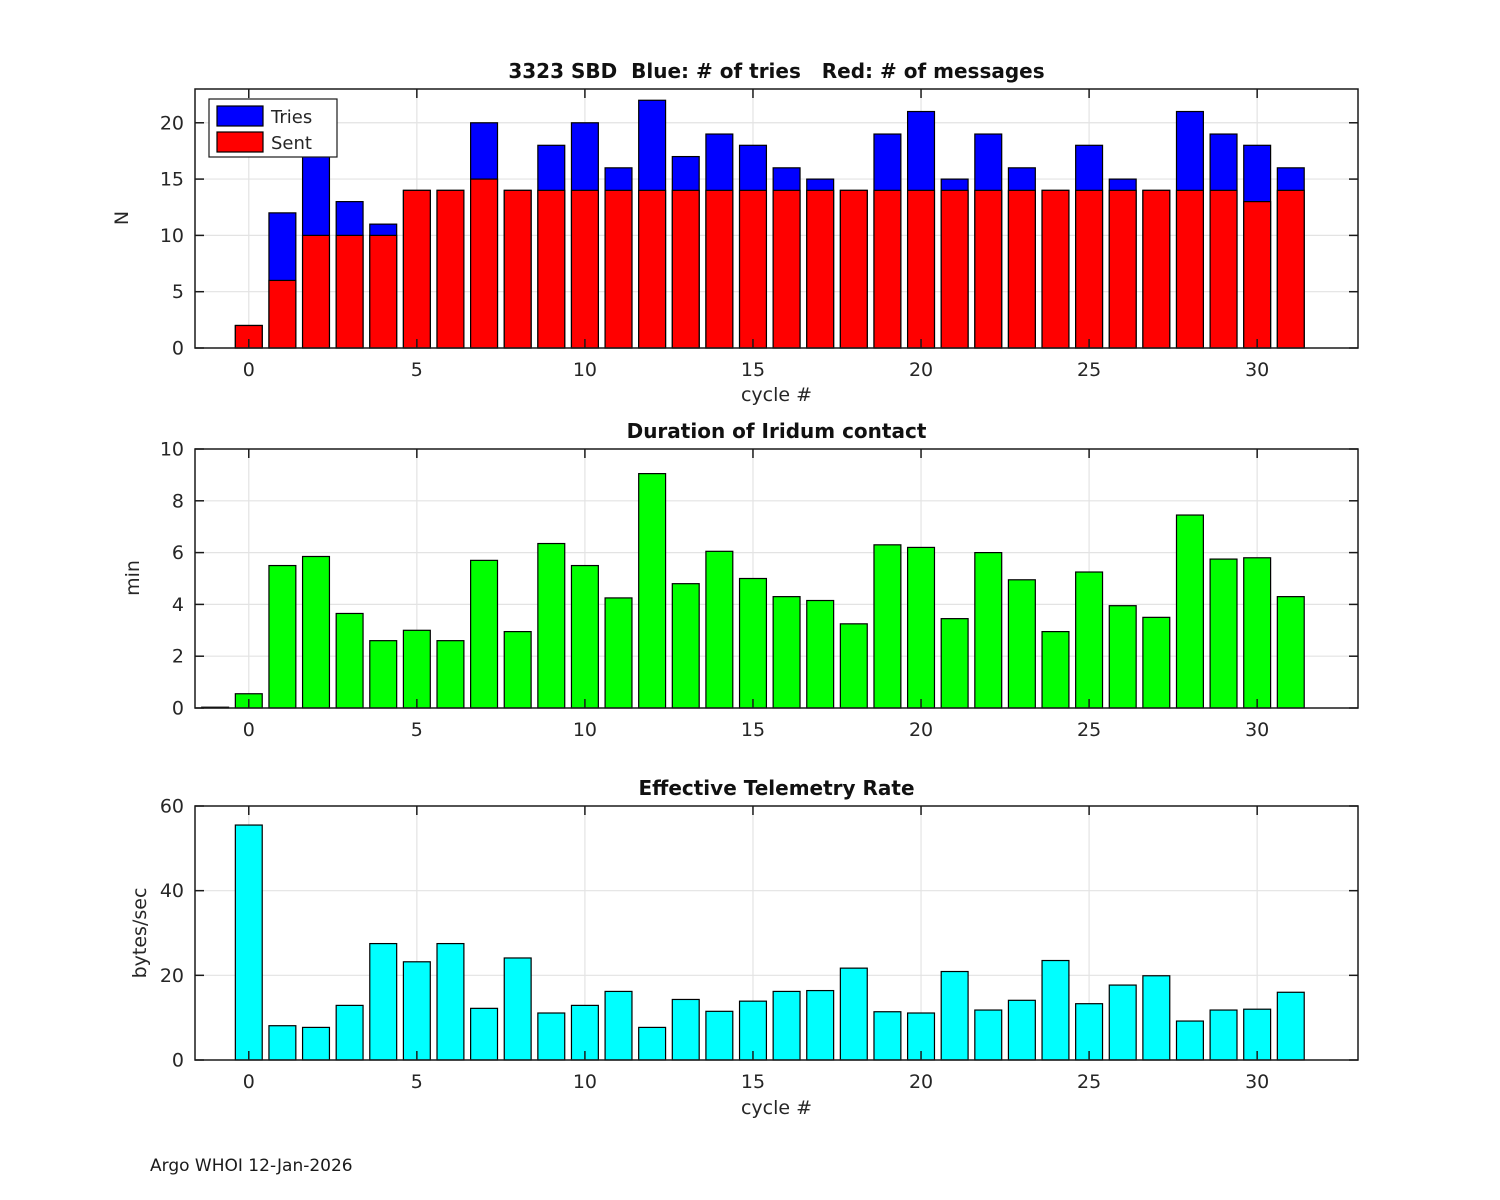 This screenshot has height=1200, width=1500. What do you see at coordinates (178, 553) in the screenshot?
I see `y-tick-label: 6` at bounding box center [178, 553].